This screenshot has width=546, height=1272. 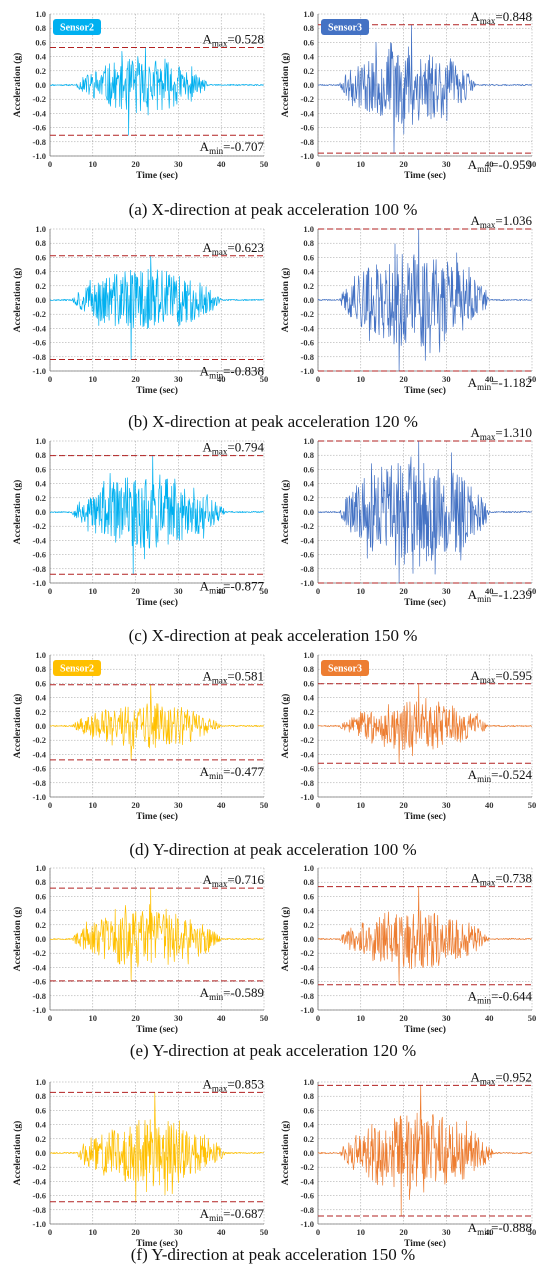 I want to click on amax-value: =0.794, so click(x=245, y=447).